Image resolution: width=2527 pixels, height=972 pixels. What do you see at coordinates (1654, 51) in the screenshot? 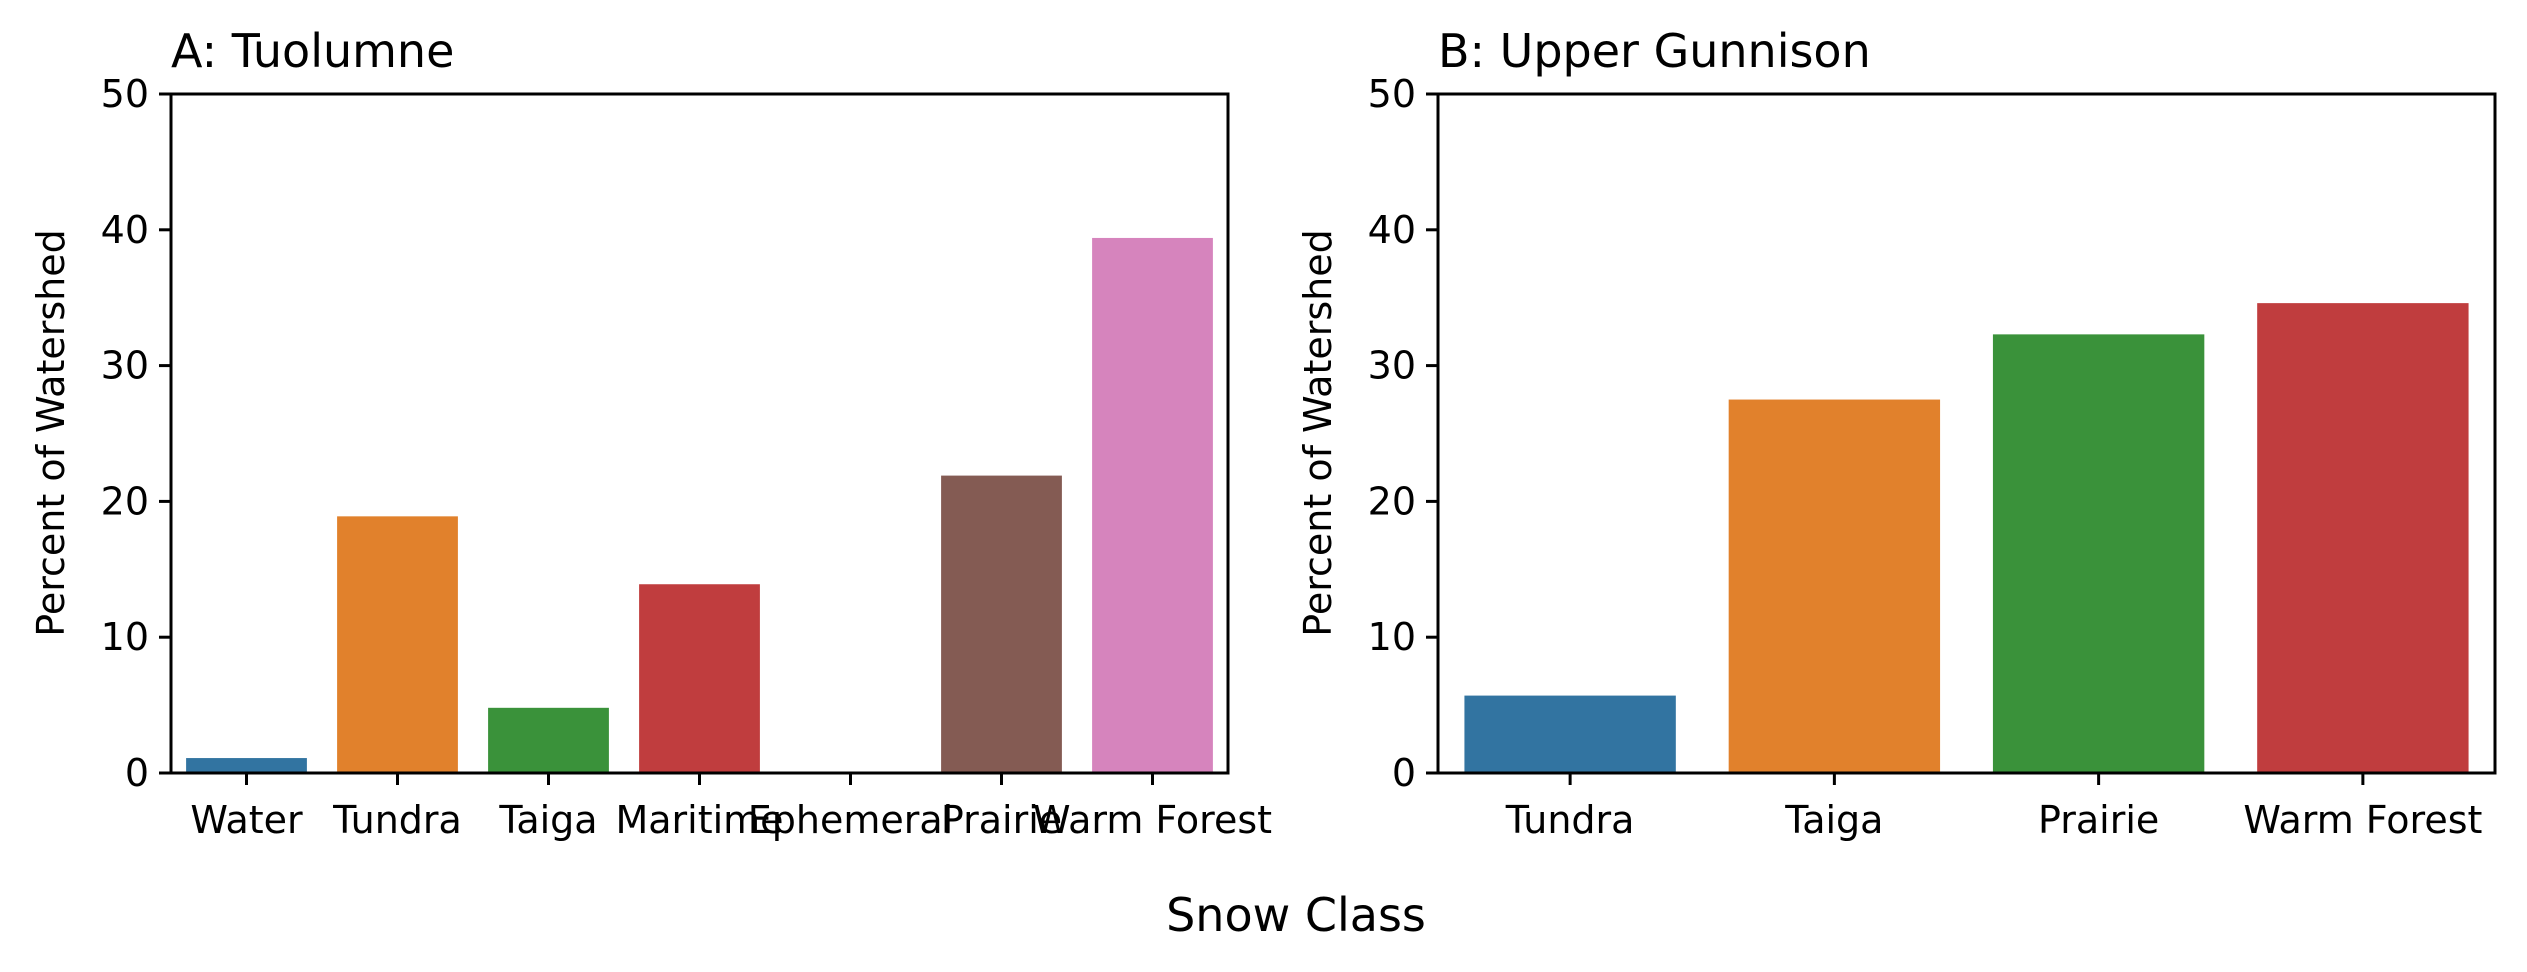
I see `panel-title: B: Upper Gunnison` at bounding box center [1654, 51].